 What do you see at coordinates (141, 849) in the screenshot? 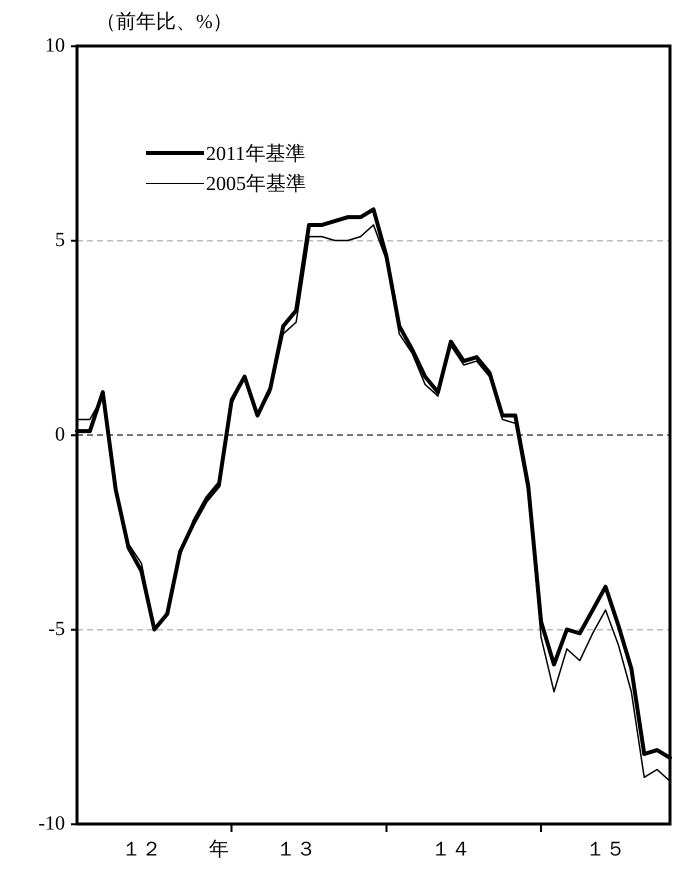
I see `x-tick-label: １２` at bounding box center [141, 849].